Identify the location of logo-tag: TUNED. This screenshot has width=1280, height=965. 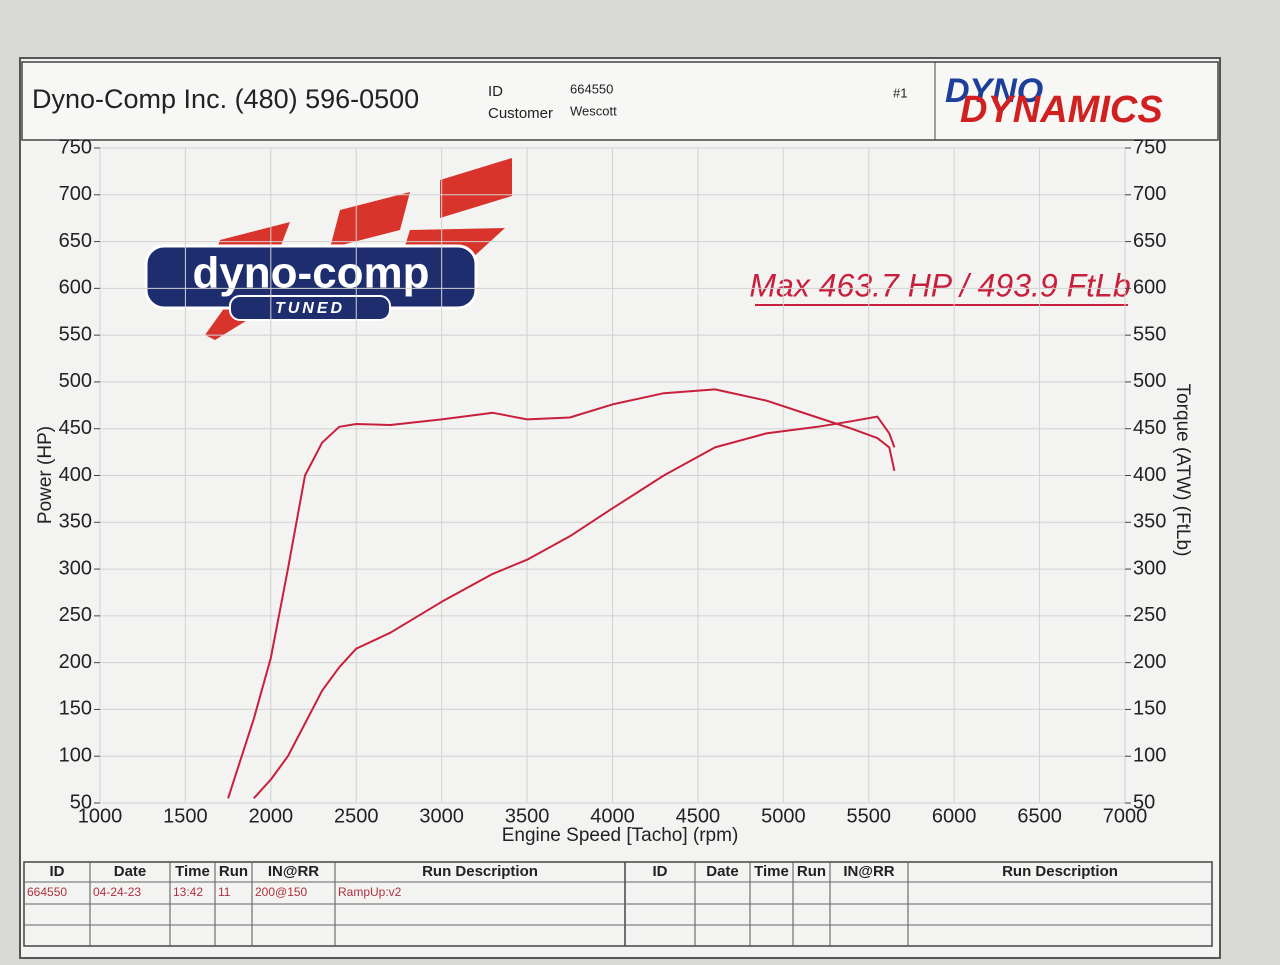
(310, 308).